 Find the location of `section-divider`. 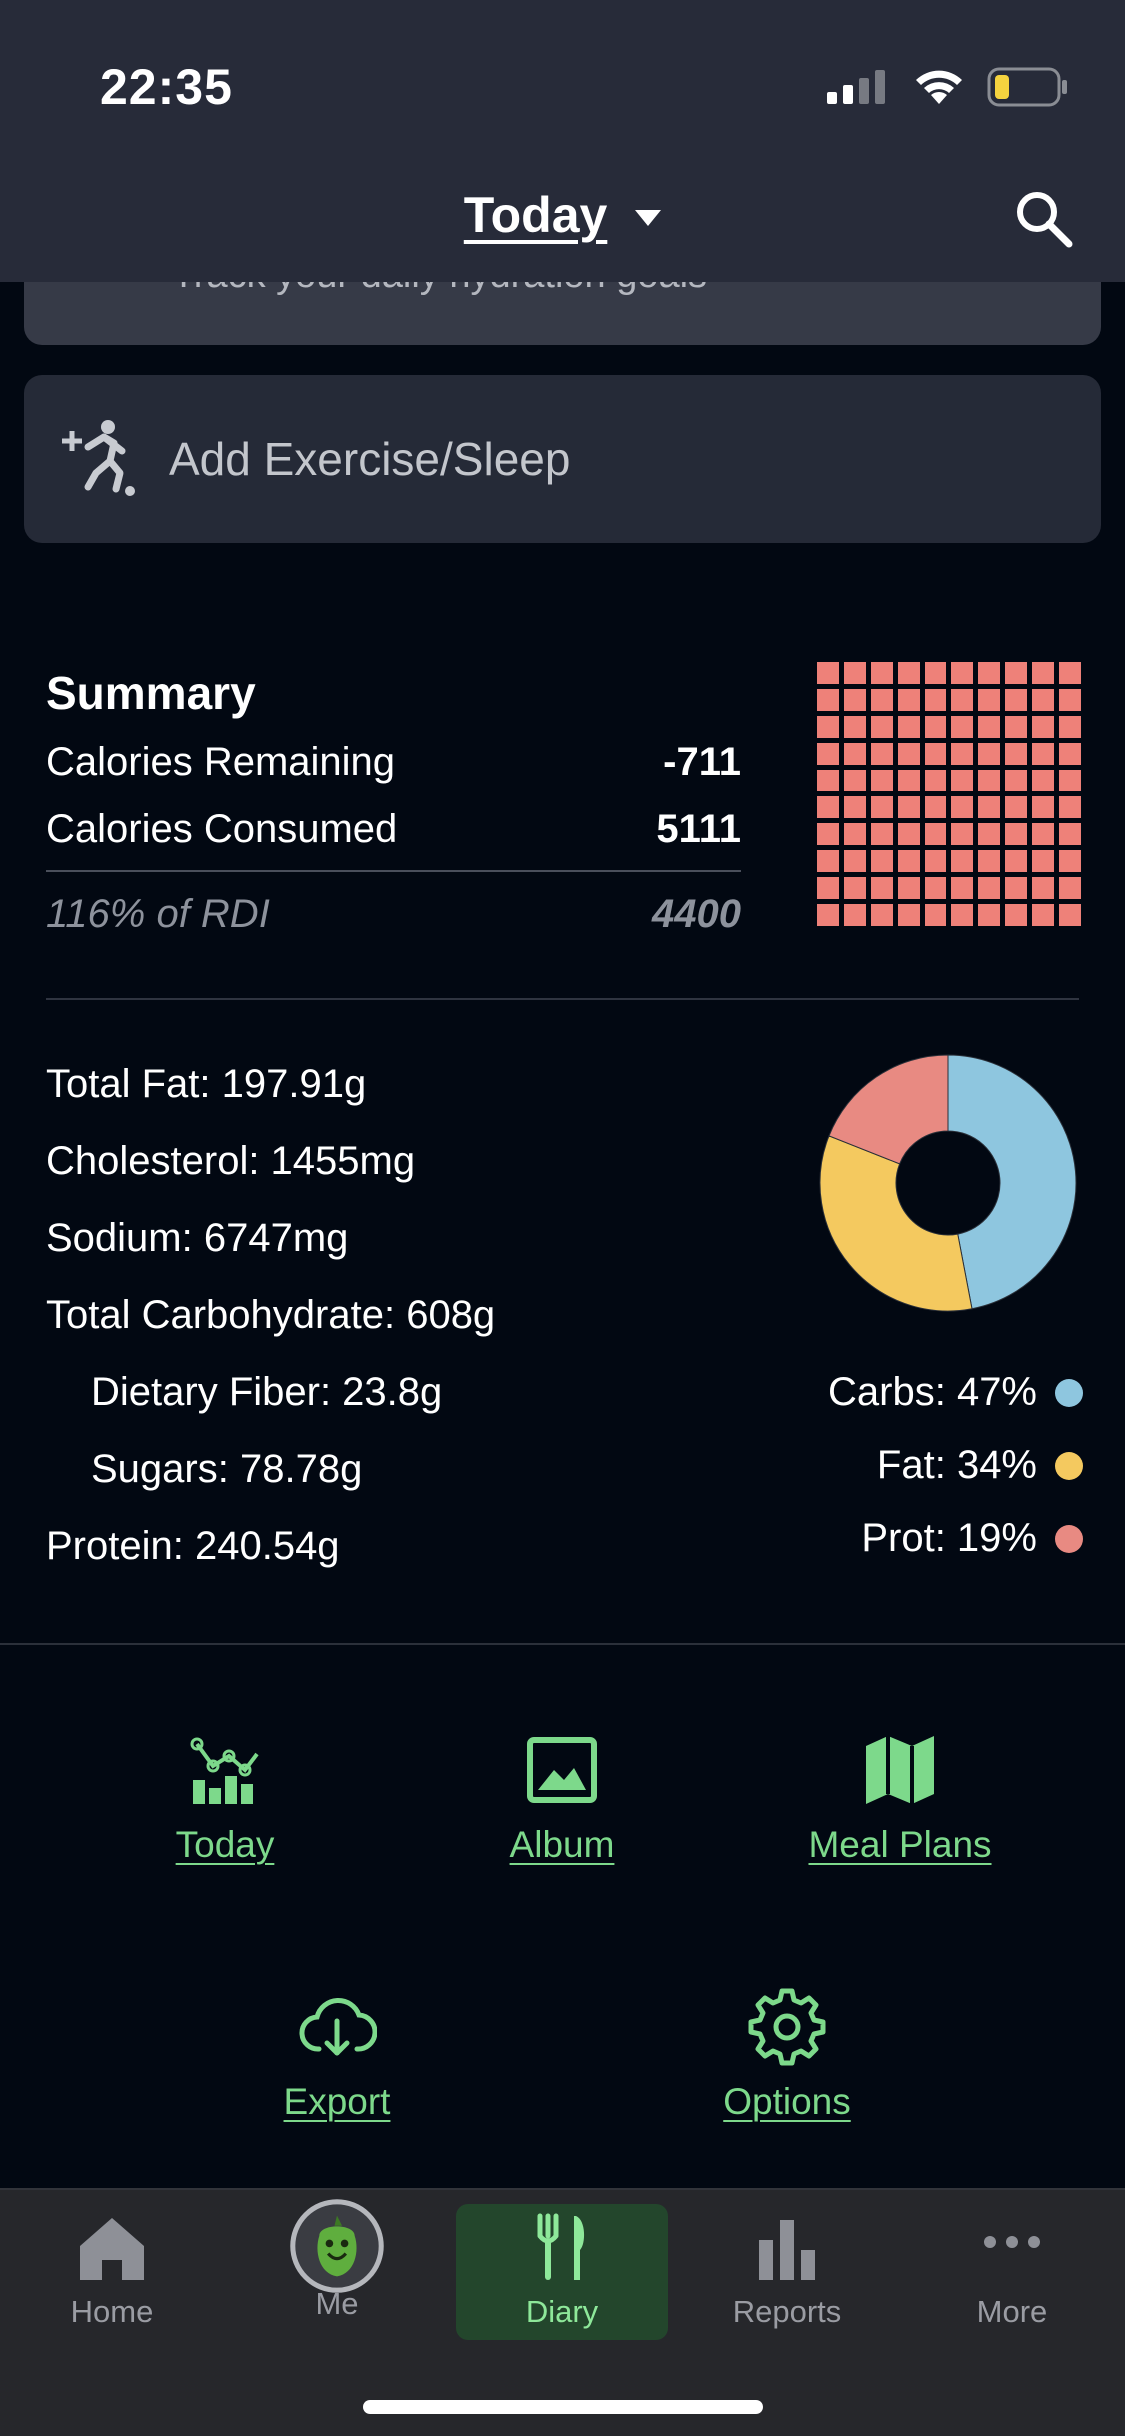

section-divider is located at coordinates (562, 999).